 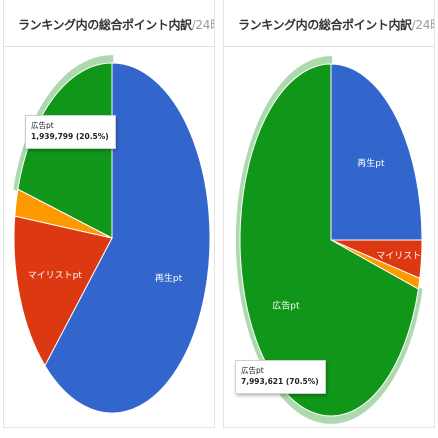 What do you see at coordinates (63, 291) in the screenshot?
I see `slice-mylist` at bounding box center [63, 291].